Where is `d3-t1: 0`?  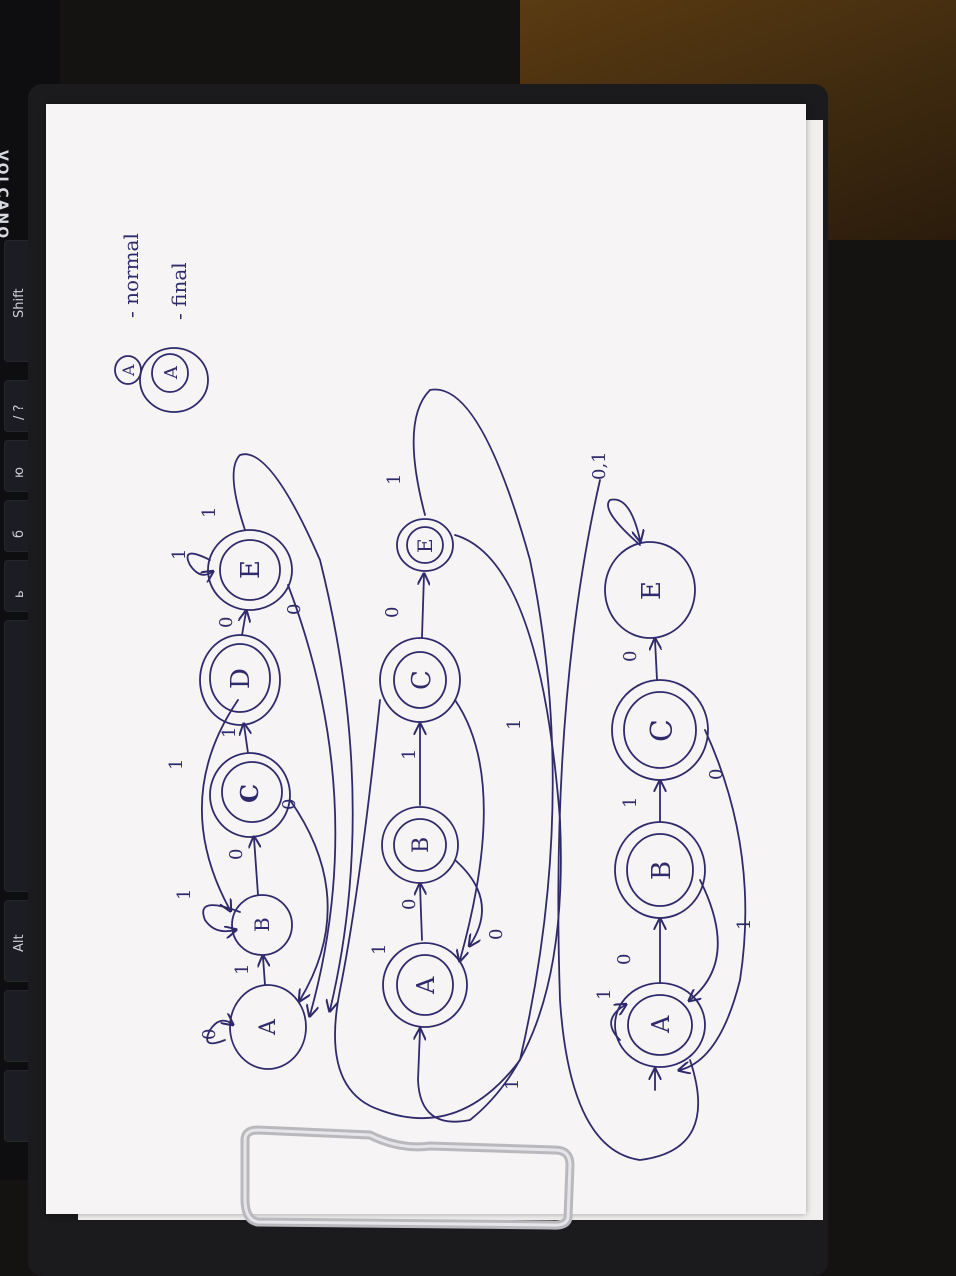
d3-t1: 0 is located at coordinates (624, 959).